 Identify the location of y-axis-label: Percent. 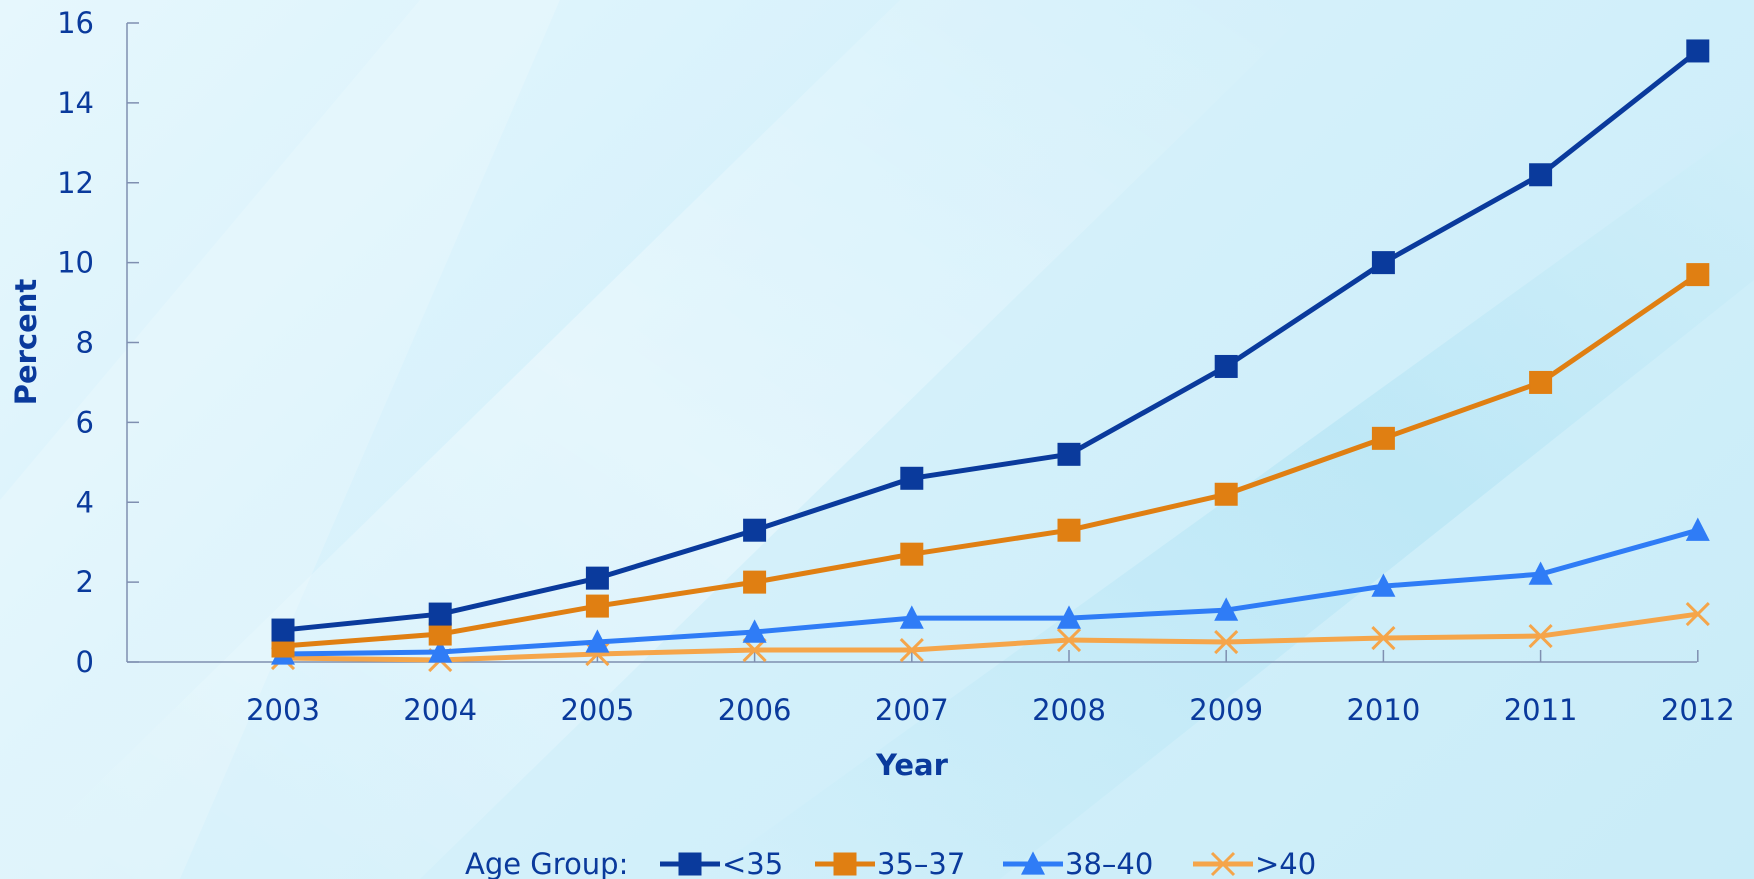
(26, 342).